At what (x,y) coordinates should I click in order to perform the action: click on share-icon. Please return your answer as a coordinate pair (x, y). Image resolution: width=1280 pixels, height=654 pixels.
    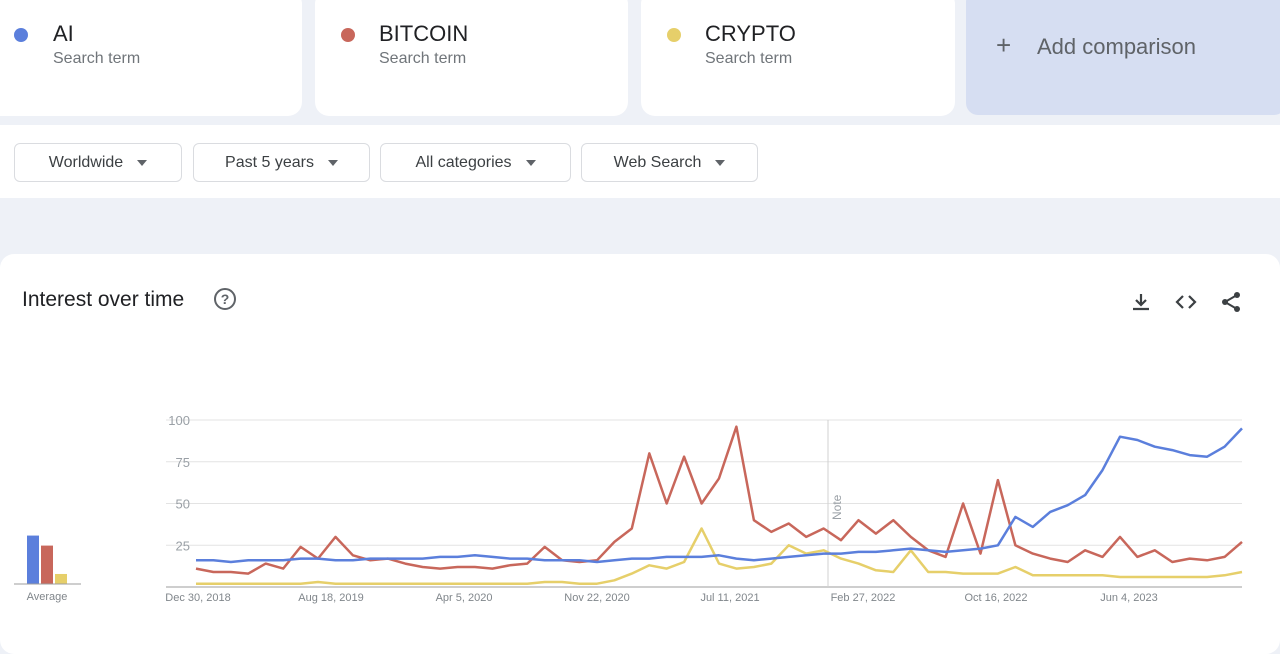
    Looking at the image, I should click on (1231, 302).